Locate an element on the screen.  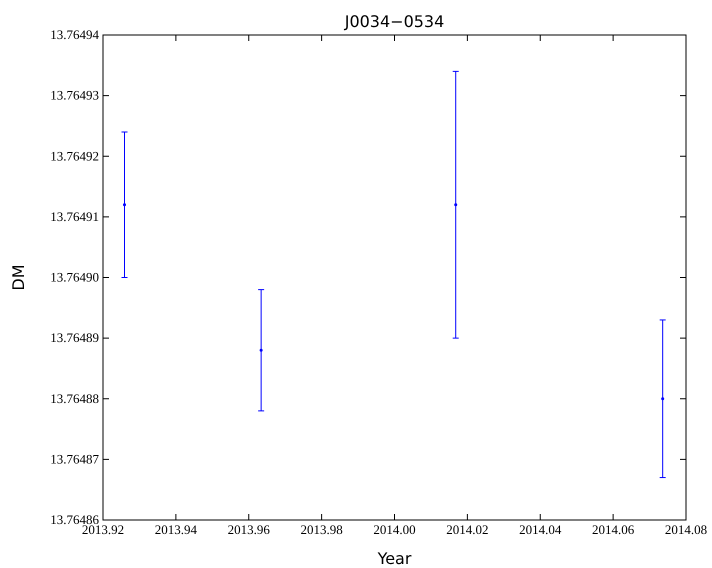
x-tick-label: 2014.08 is located at coordinates (686, 529).